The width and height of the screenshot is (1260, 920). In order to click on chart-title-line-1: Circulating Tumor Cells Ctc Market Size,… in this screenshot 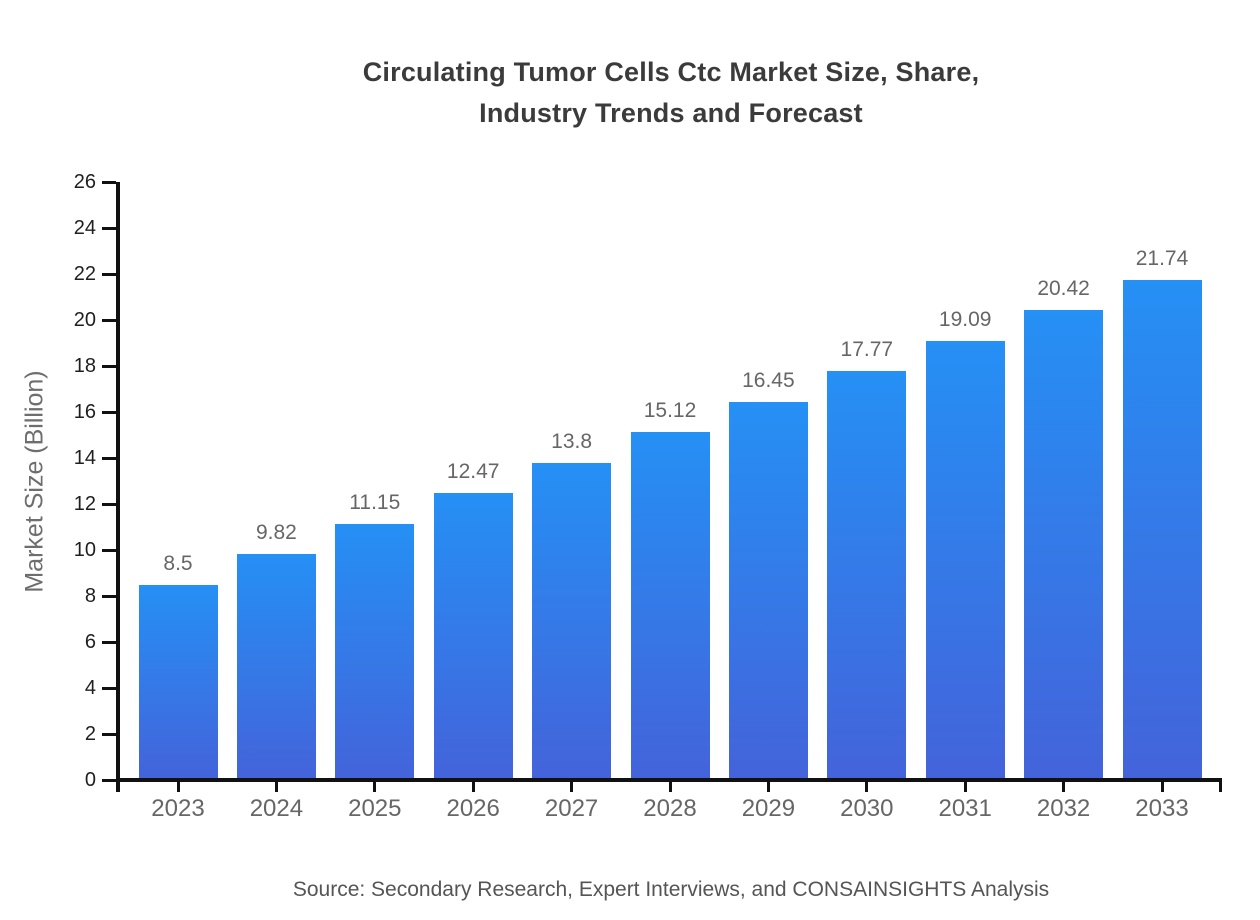, I will do `click(671, 72)`.